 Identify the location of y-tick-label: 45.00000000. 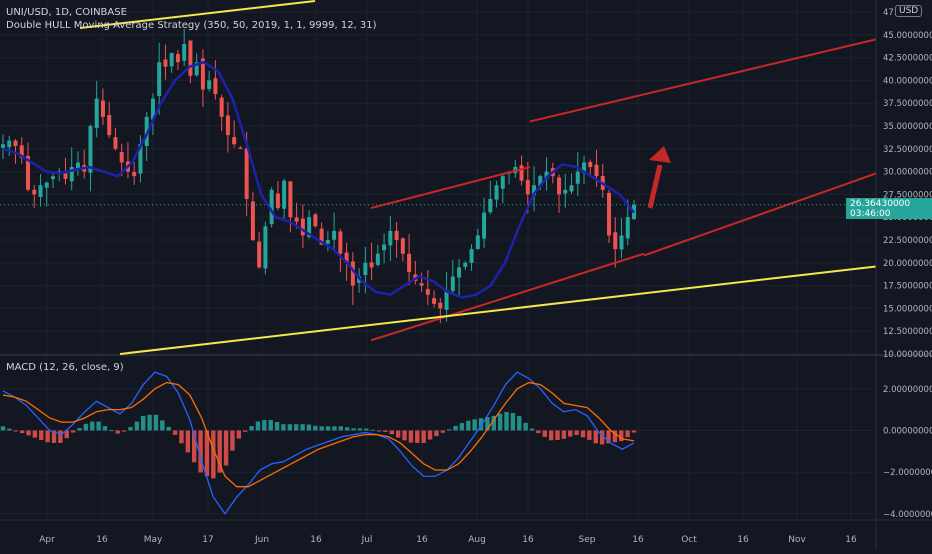
(907, 36).